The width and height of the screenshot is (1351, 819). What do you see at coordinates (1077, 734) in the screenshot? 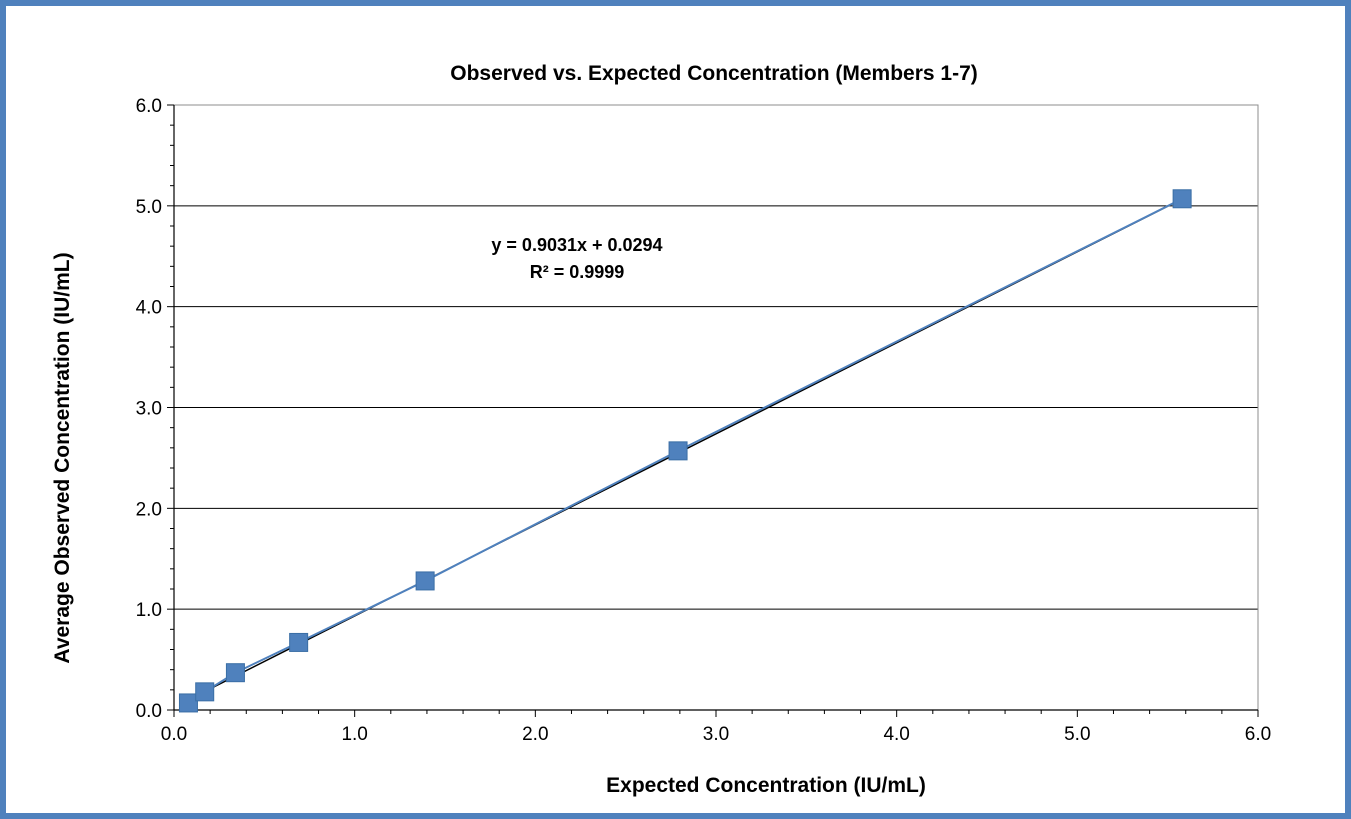
I see `x-tick-label: 5.0` at bounding box center [1077, 734].